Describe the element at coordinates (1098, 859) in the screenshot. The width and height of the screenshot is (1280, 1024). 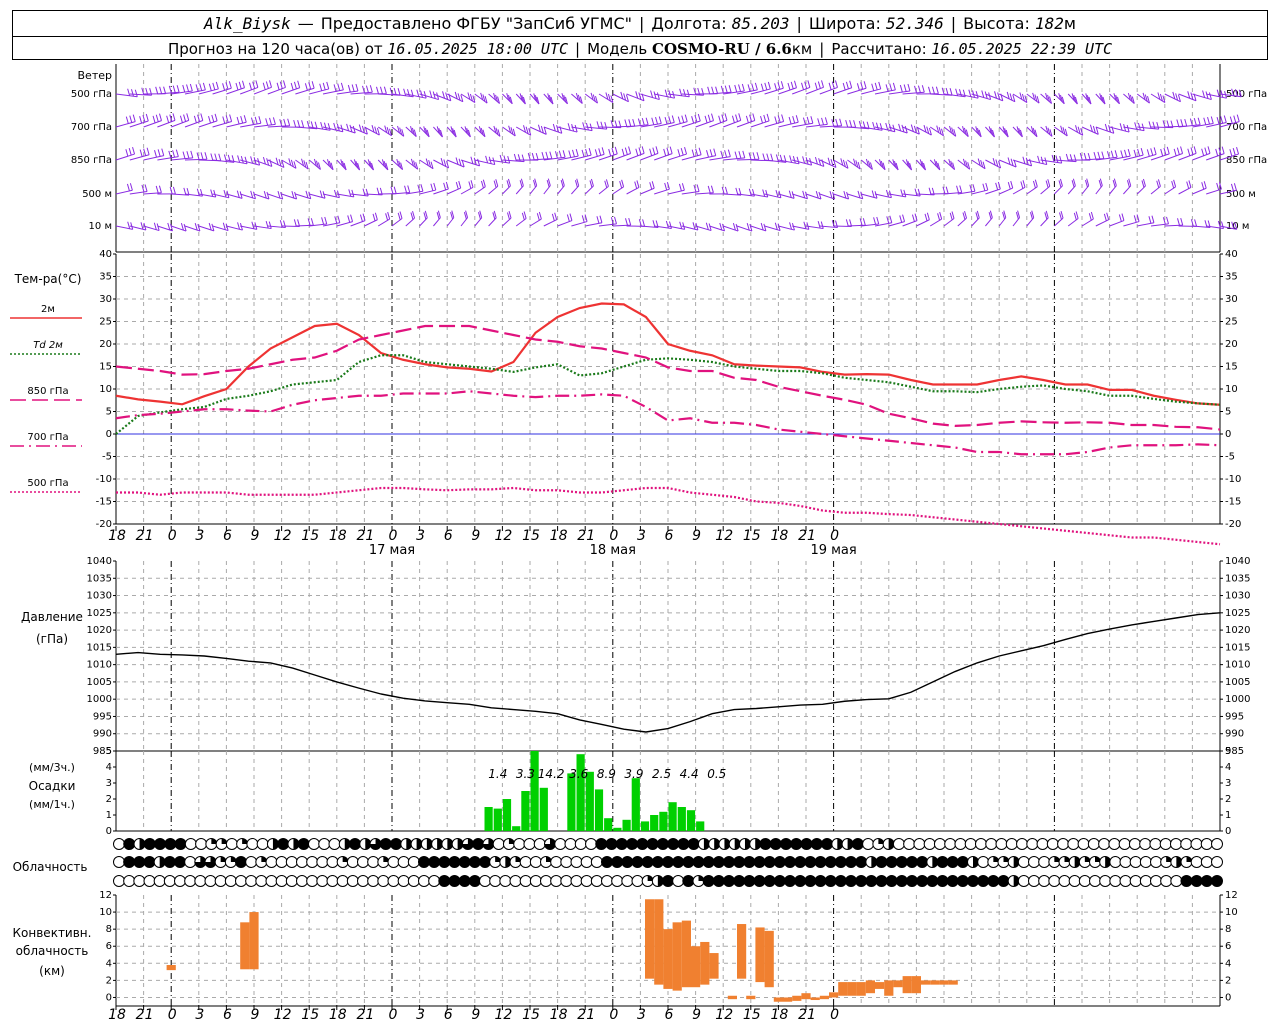
I see `cloud-quarter-fill` at that location.